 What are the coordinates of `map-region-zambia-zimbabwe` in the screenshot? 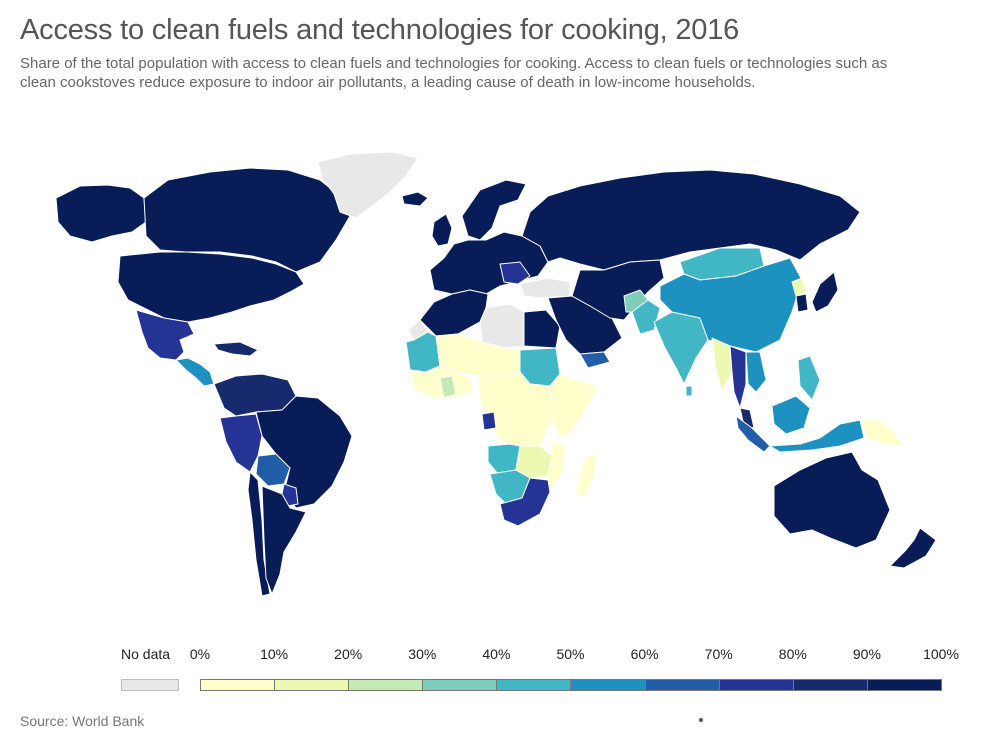 It's located at (534, 462).